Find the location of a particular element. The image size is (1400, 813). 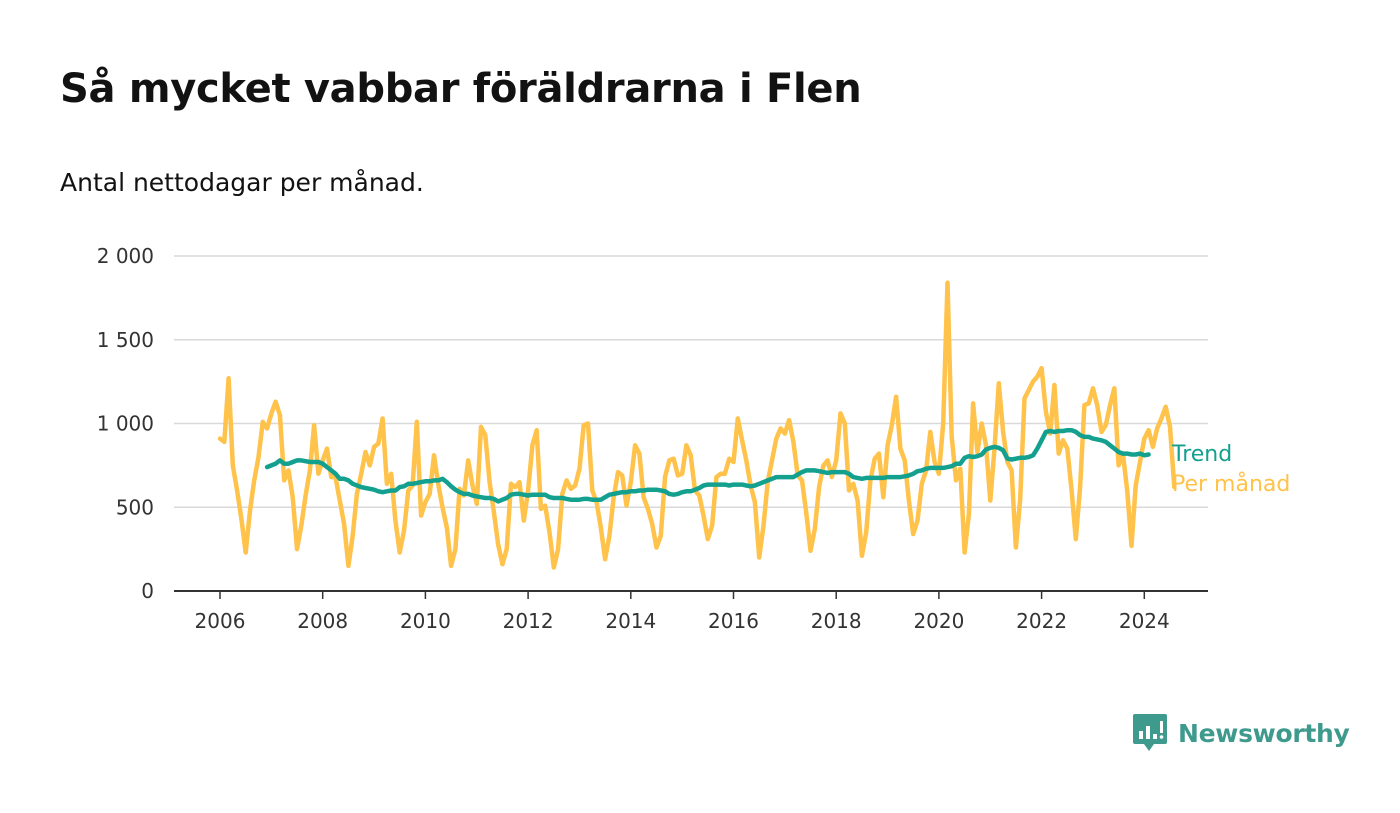

y-tick-label: 0 is located at coordinates (147, 591).